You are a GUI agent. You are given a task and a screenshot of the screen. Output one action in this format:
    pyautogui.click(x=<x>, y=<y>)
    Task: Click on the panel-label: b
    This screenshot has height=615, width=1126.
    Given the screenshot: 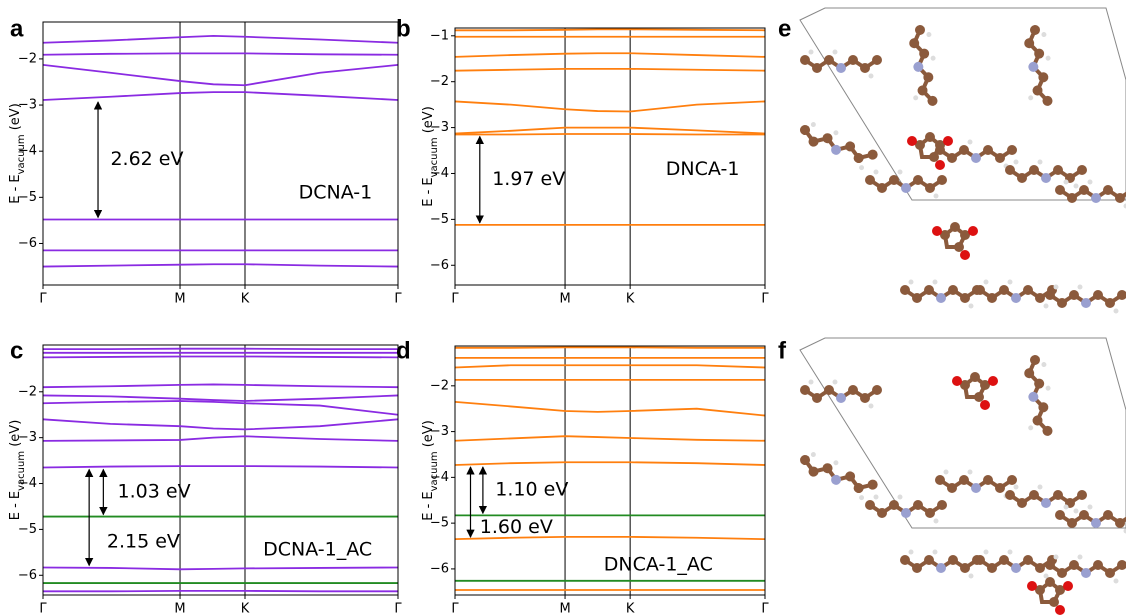 What is the action you would take?
    pyautogui.click(x=403, y=28)
    